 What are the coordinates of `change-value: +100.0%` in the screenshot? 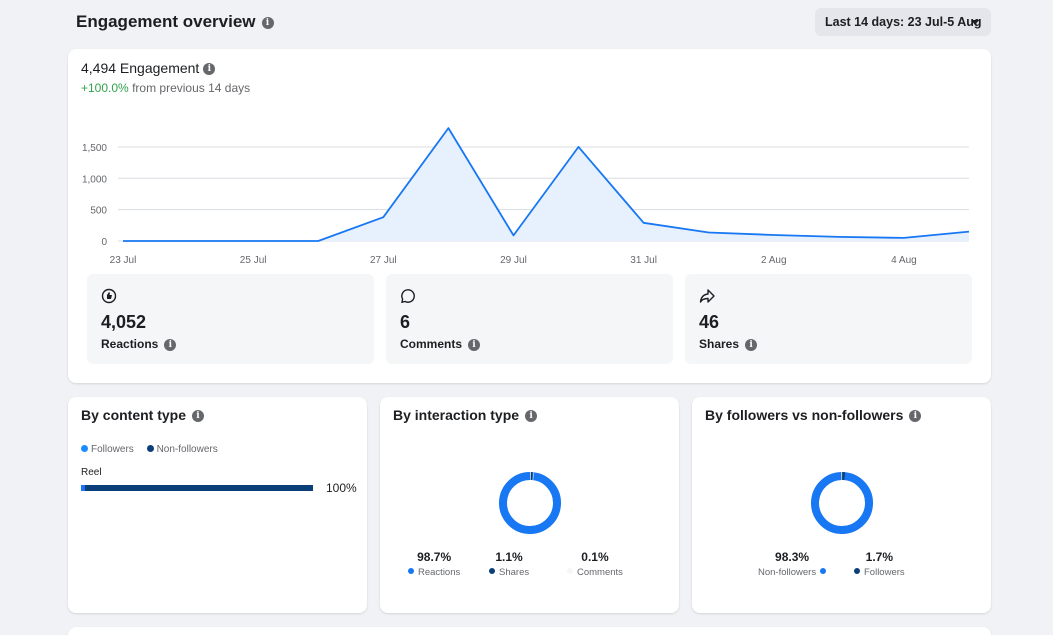 It's located at (105, 88).